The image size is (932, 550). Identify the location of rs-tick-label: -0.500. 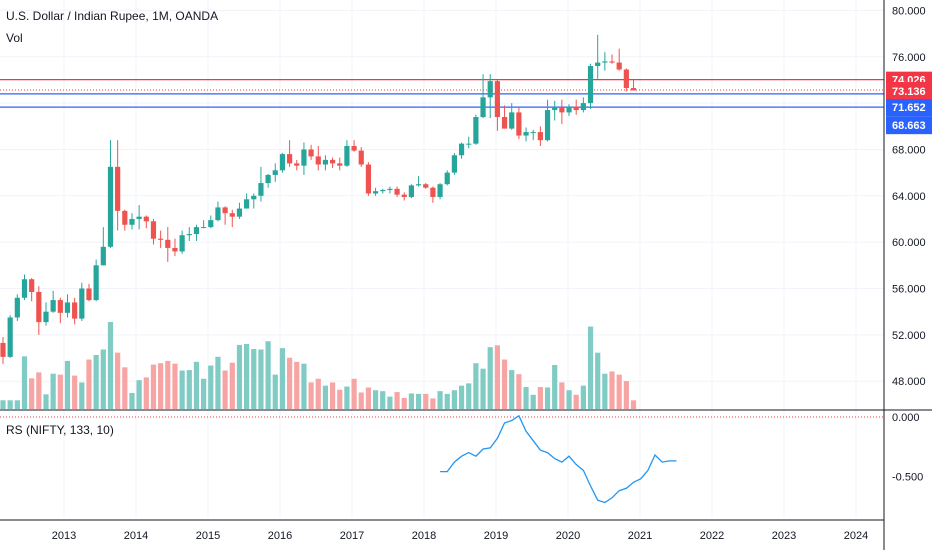
(907, 477).